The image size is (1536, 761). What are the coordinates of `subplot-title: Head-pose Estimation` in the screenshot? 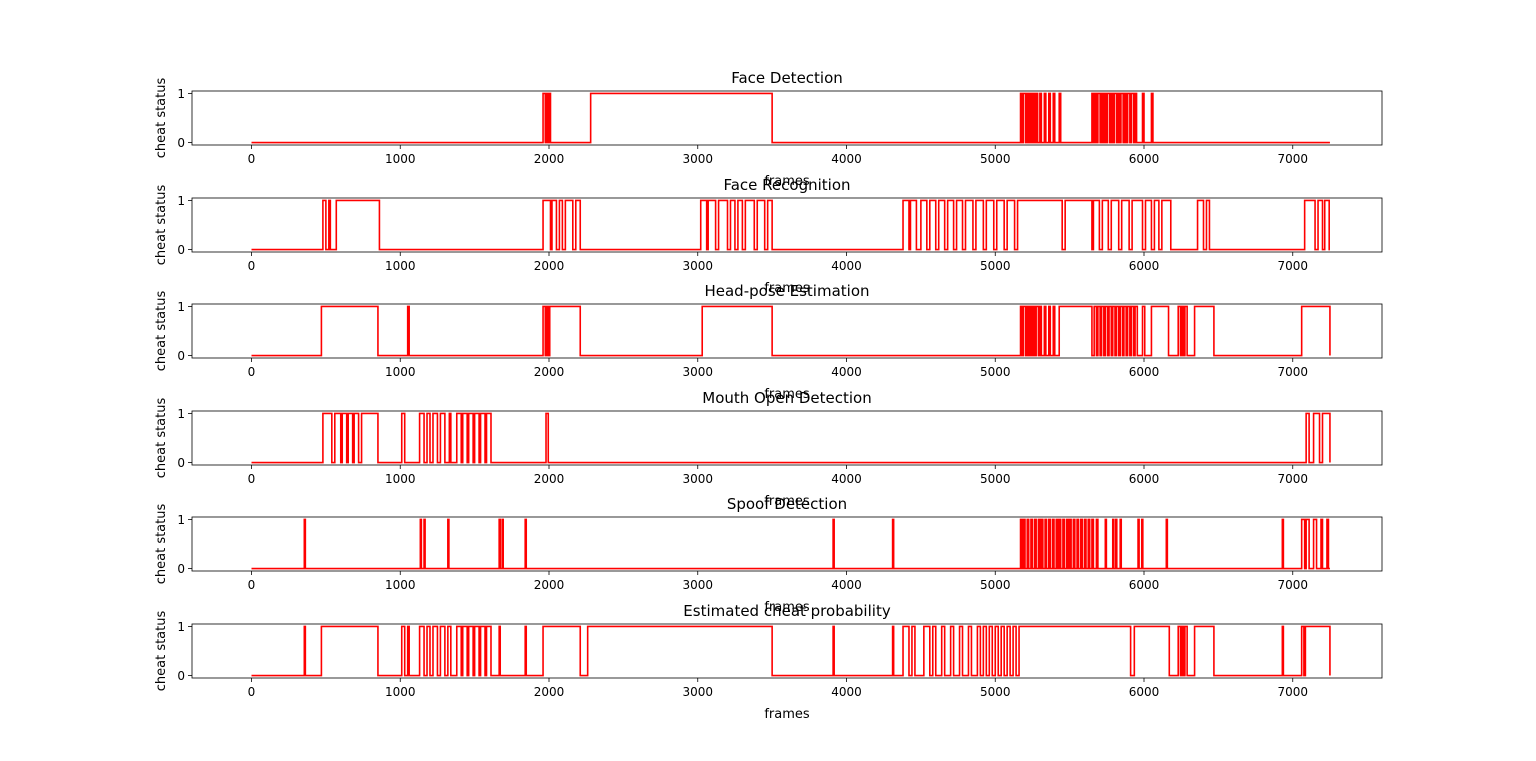 It's located at (786, 291).